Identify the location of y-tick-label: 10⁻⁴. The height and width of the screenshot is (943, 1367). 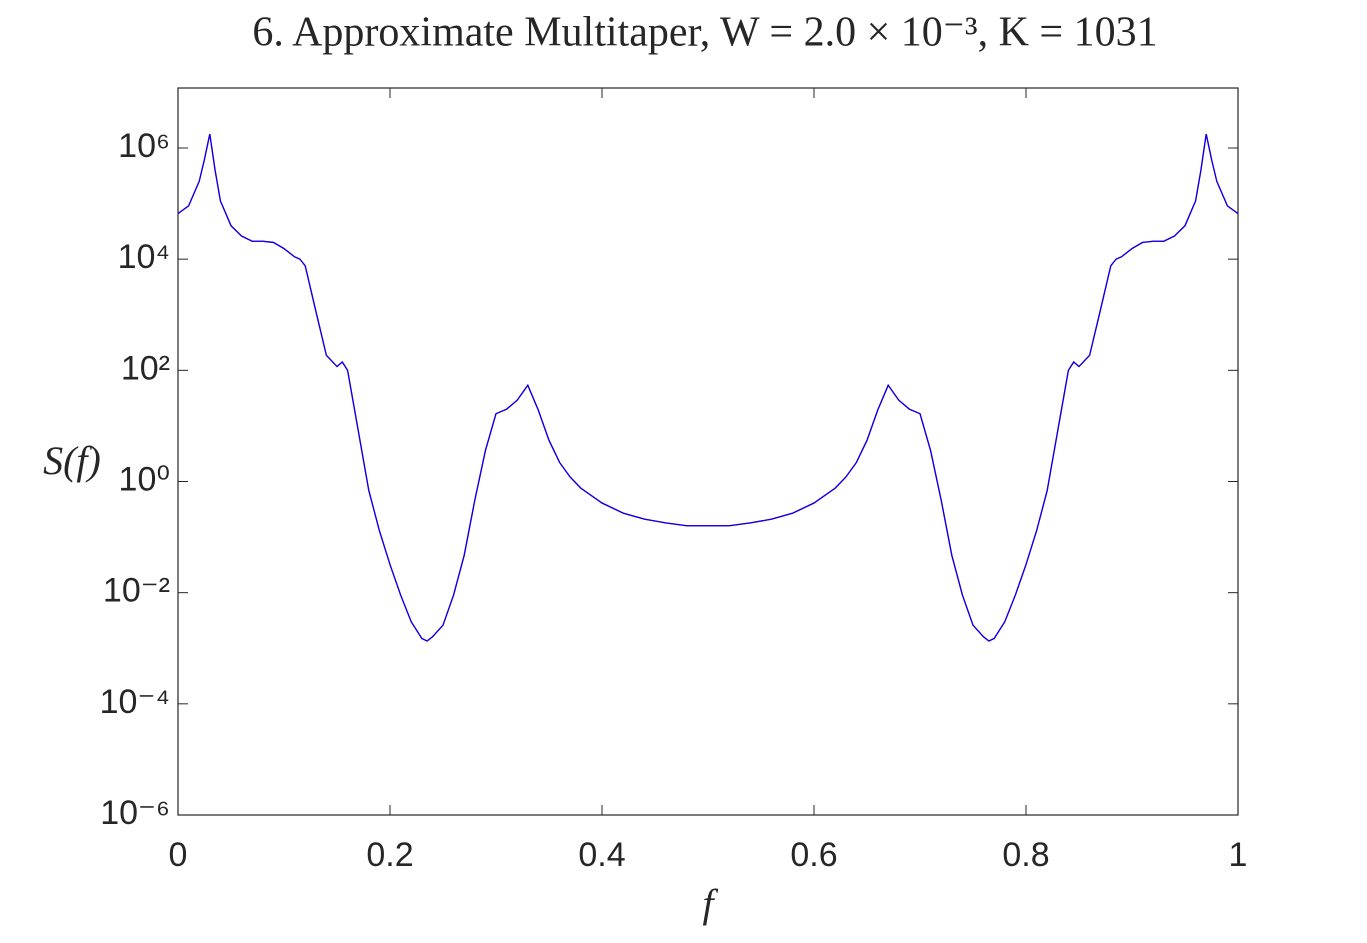
(135, 702).